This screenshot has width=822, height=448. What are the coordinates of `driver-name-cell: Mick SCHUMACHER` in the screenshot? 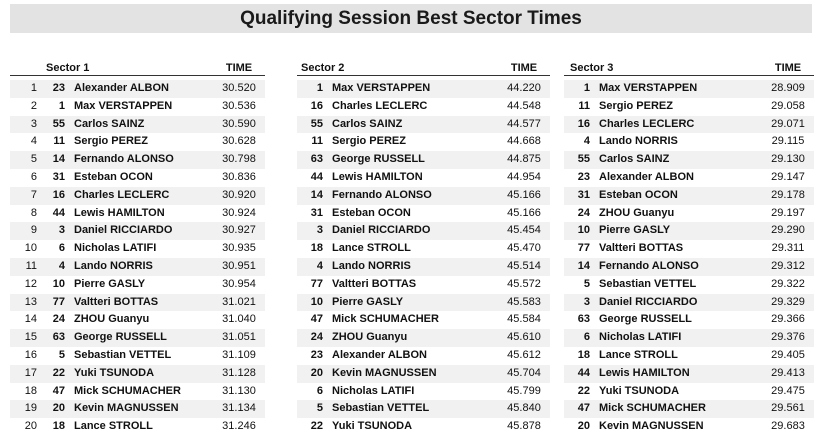 It's located at (127, 390).